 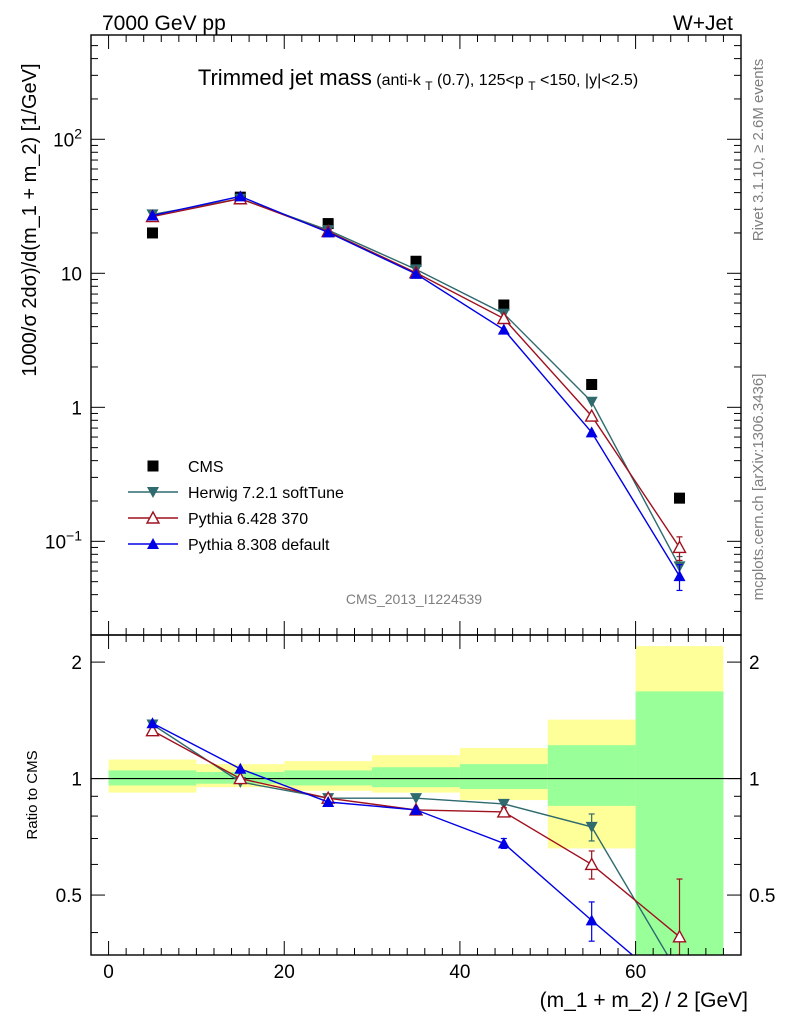 What do you see at coordinates (78, 133) in the screenshot?
I see `main-y-tick-exp: 2` at bounding box center [78, 133].